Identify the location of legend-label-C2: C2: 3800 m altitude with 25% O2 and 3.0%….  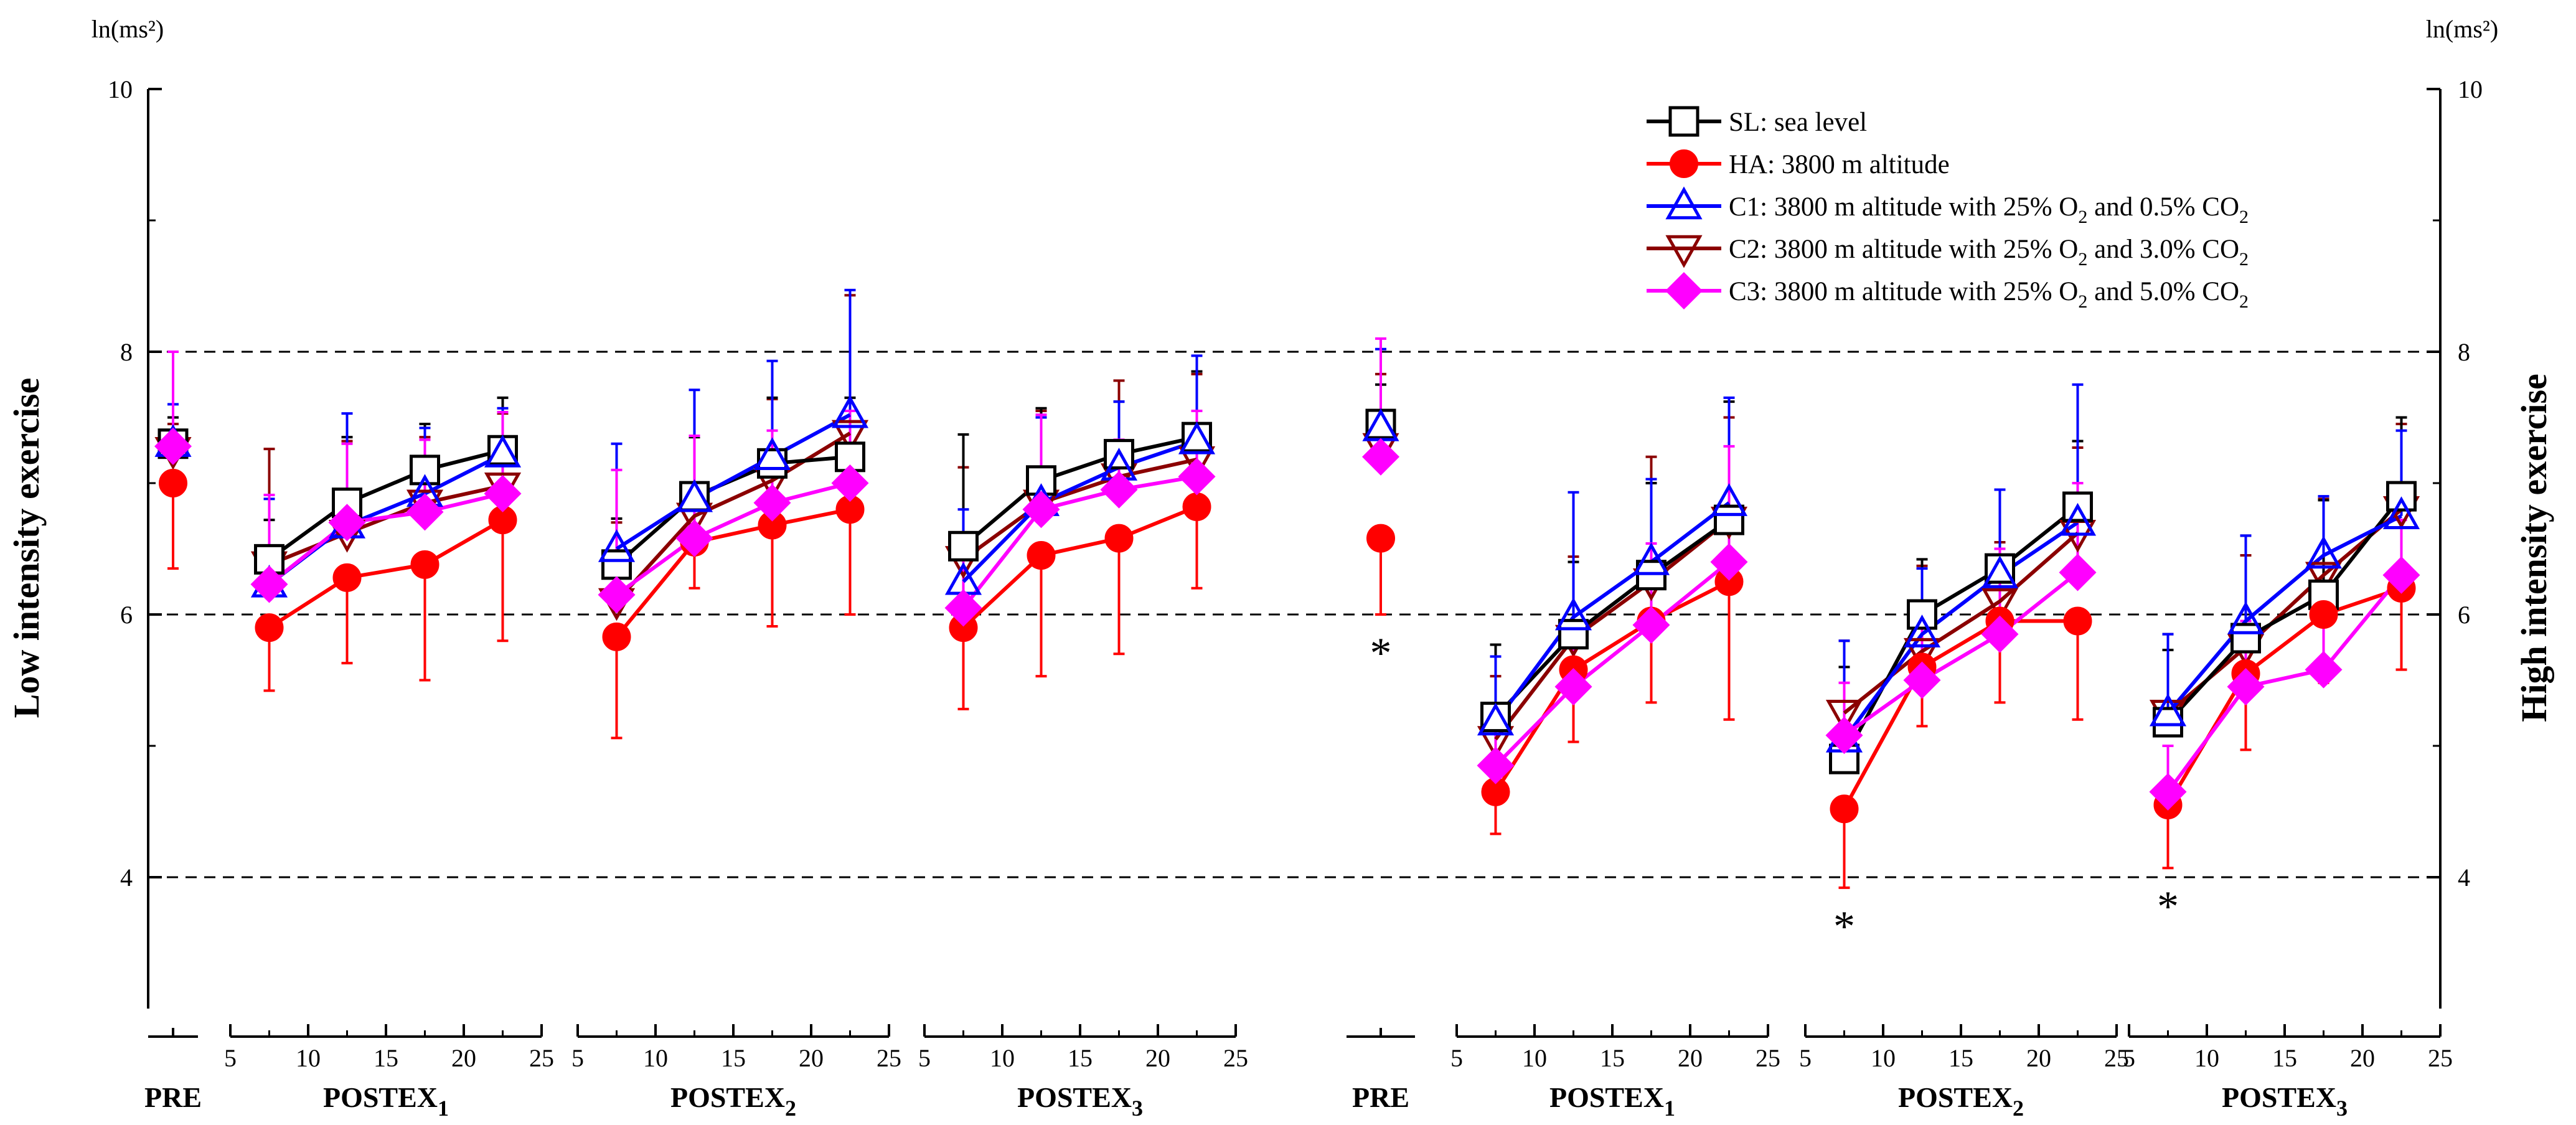
(1989, 252).